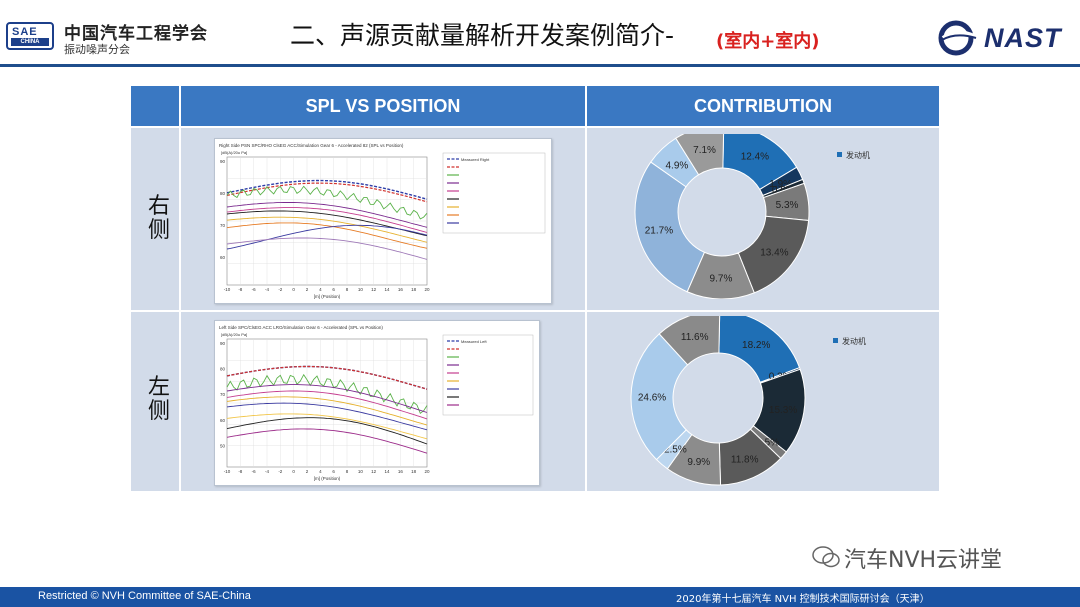 The width and height of the screenshot is (1080, 607). I want to click on x-tick-label: 4, so click(320, 471).